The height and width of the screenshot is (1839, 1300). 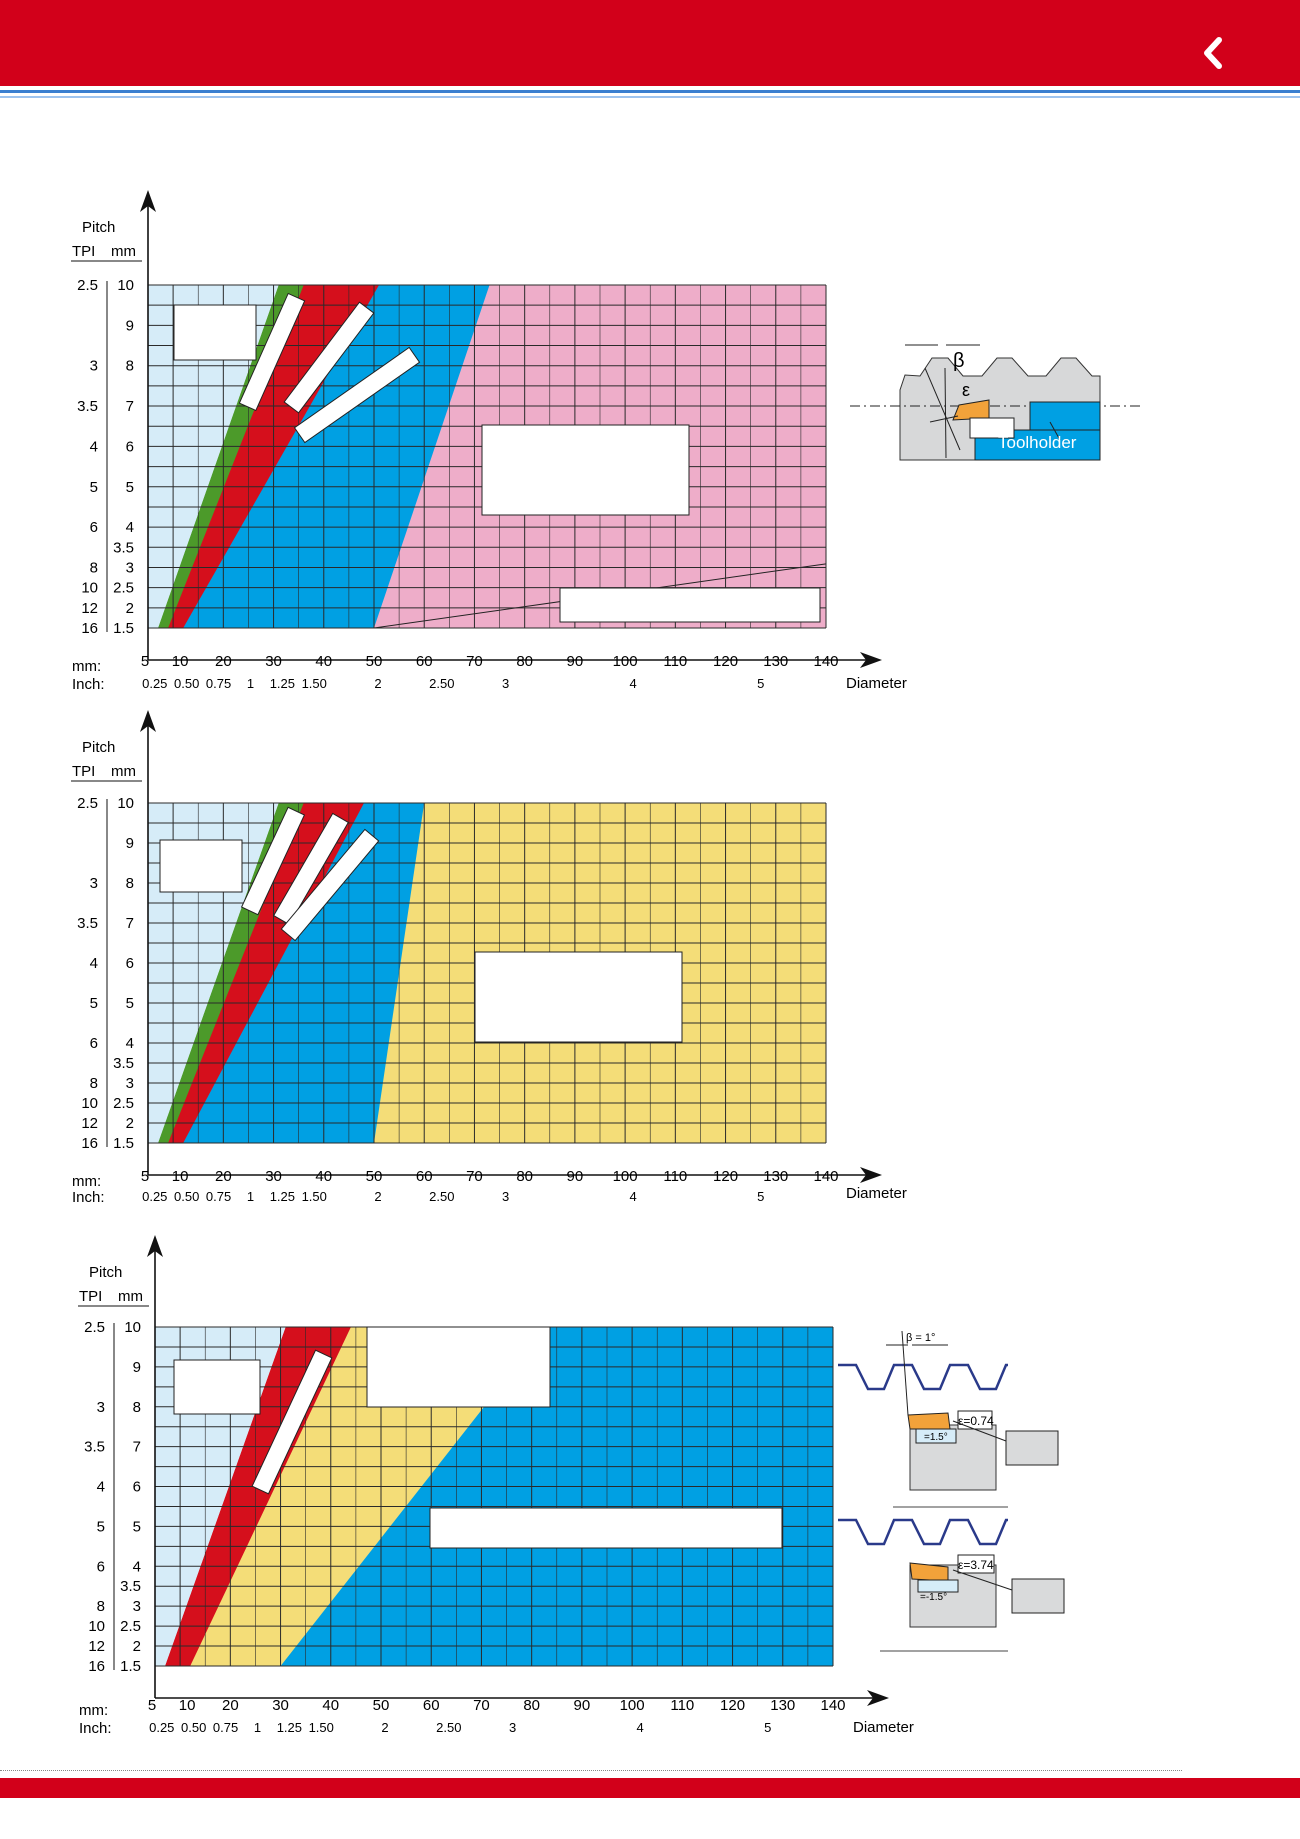 What do you see at coordinates (87, 285) in the screenshot?
I see `tpi-tick-label: 2.5` at bounding box center [87, 285].